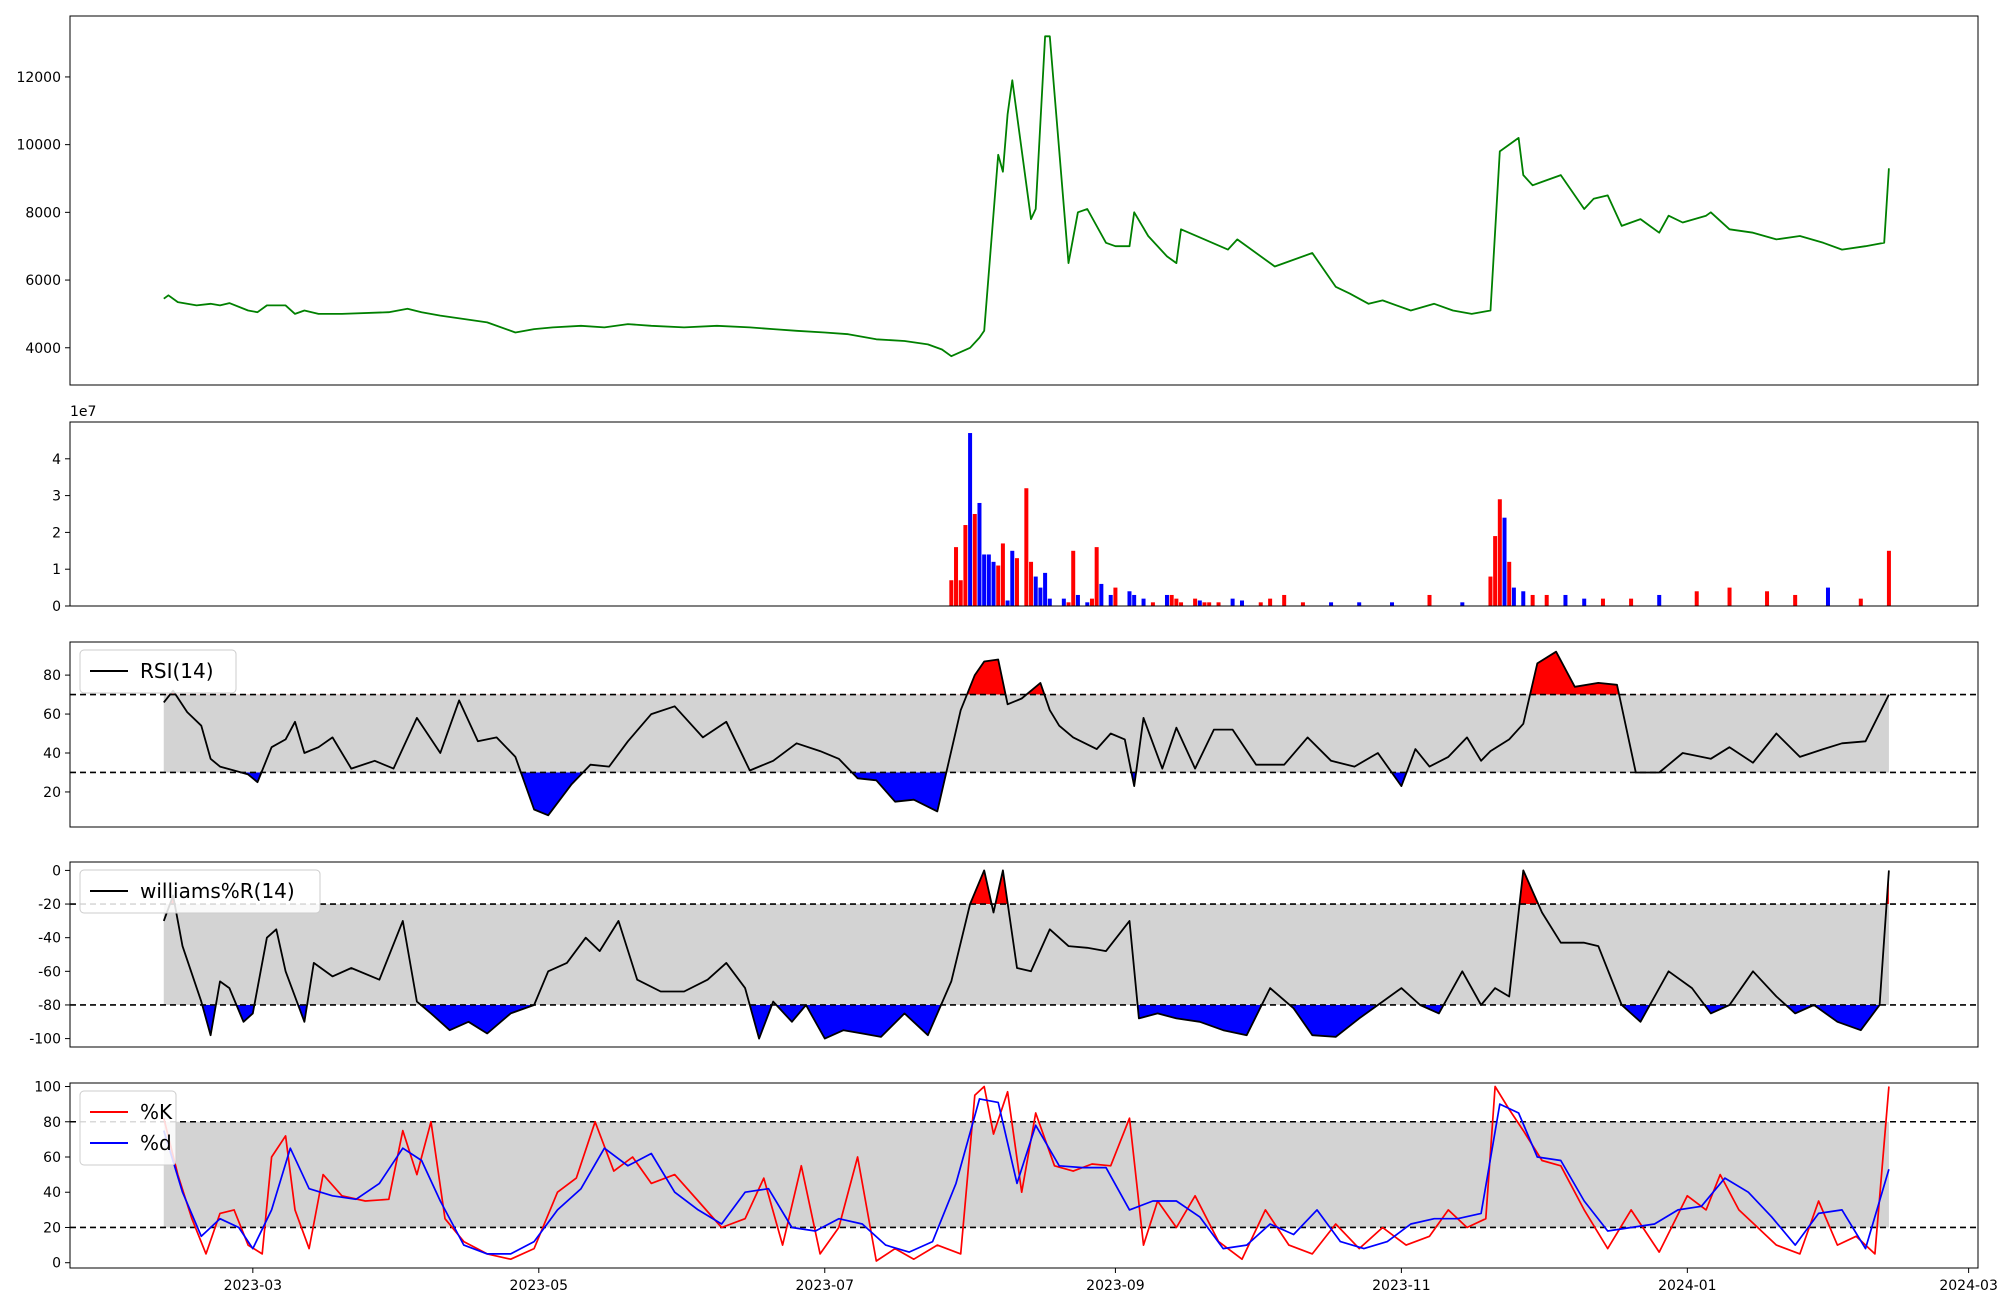 The image size is (2000, 1300). What do you see at coordinates (1401, 1286) in the screenshot?
I see `x-tick-label: 2023-11` at bounding box center [1401, 1286].